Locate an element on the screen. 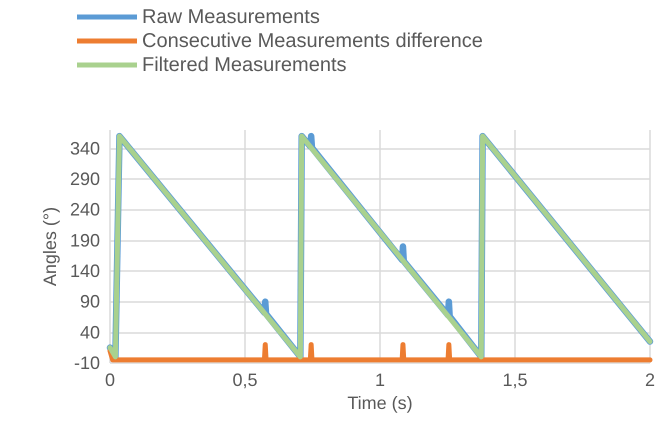  x-tick-label: 0,5 is located at coordinates (245, 380).